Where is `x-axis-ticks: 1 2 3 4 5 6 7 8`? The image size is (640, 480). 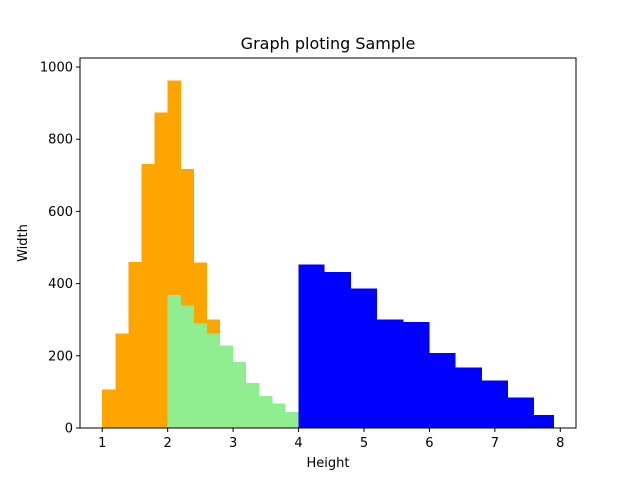 x-axis-ticks: 1 2 3 4 5 6 7 8 is located at coordinates (331, 439).